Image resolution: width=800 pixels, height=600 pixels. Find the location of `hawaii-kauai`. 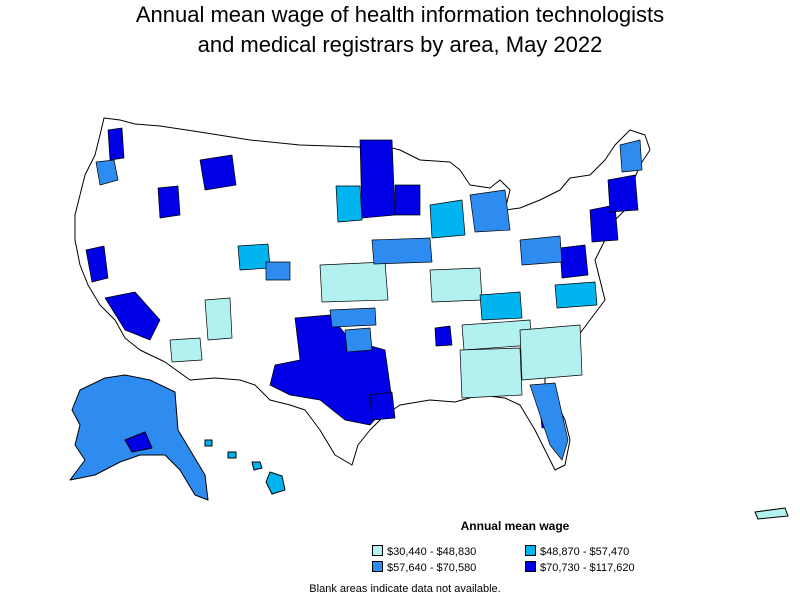

hawaii-kauai is located at coordinates (208, 443).